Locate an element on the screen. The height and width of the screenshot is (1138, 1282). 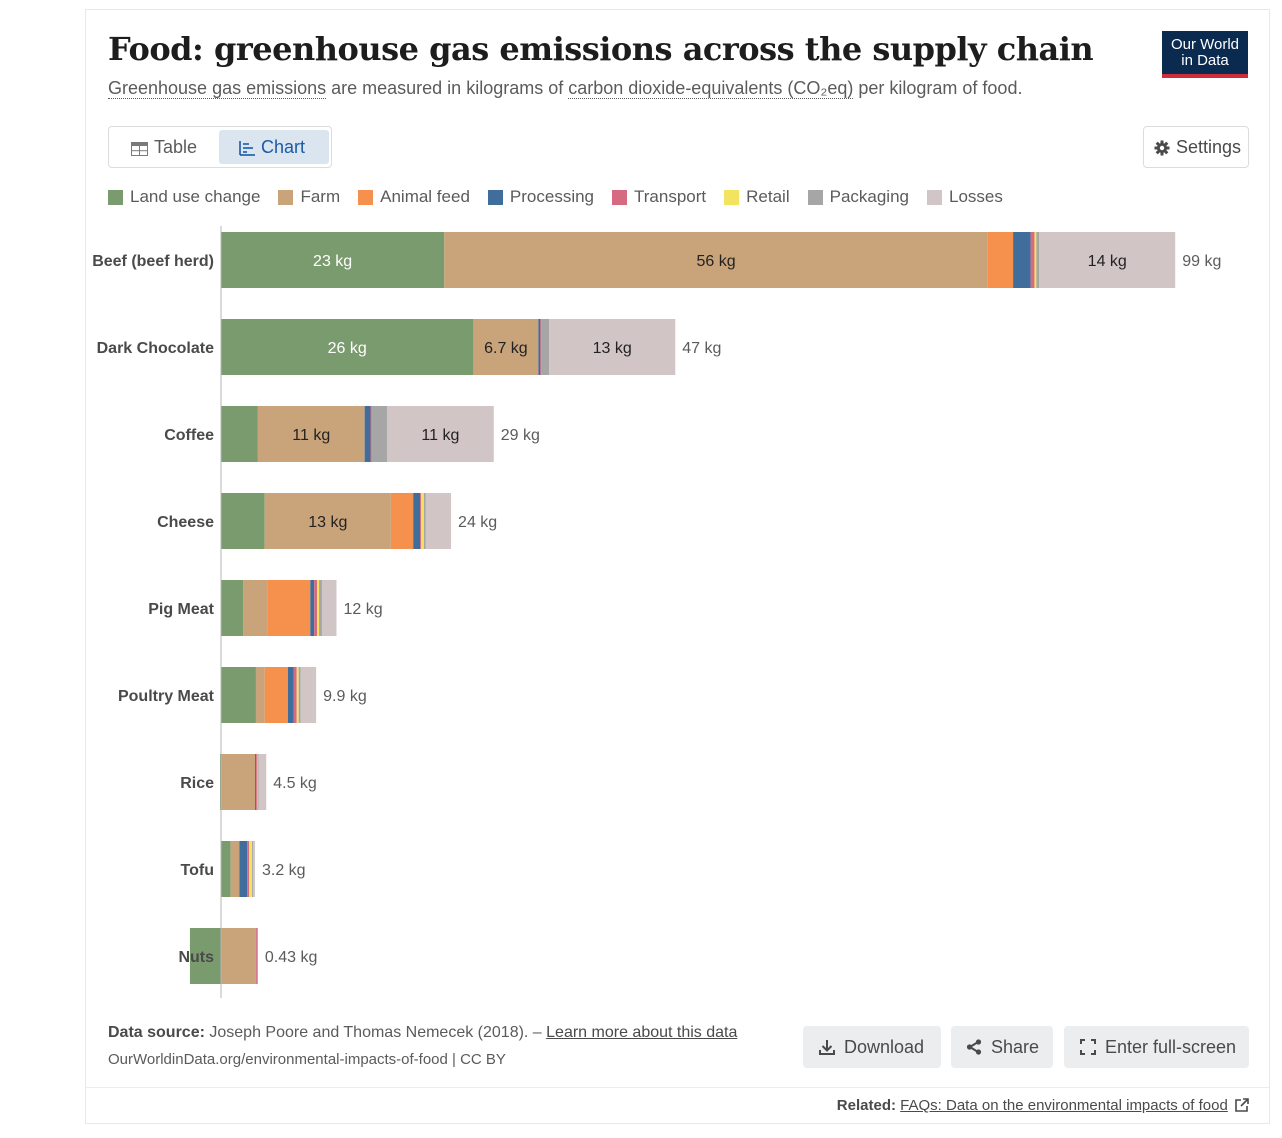
legend-item-animal-feed: Animal feed is located at coordinates (414, 197).